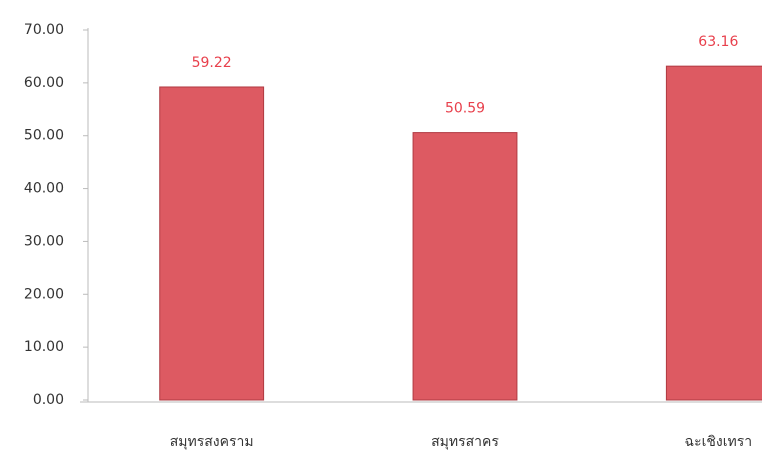  Describe the element at coordinates (44, 189) in the screenshot. I see `y-tick-label: 40.00` at that location.